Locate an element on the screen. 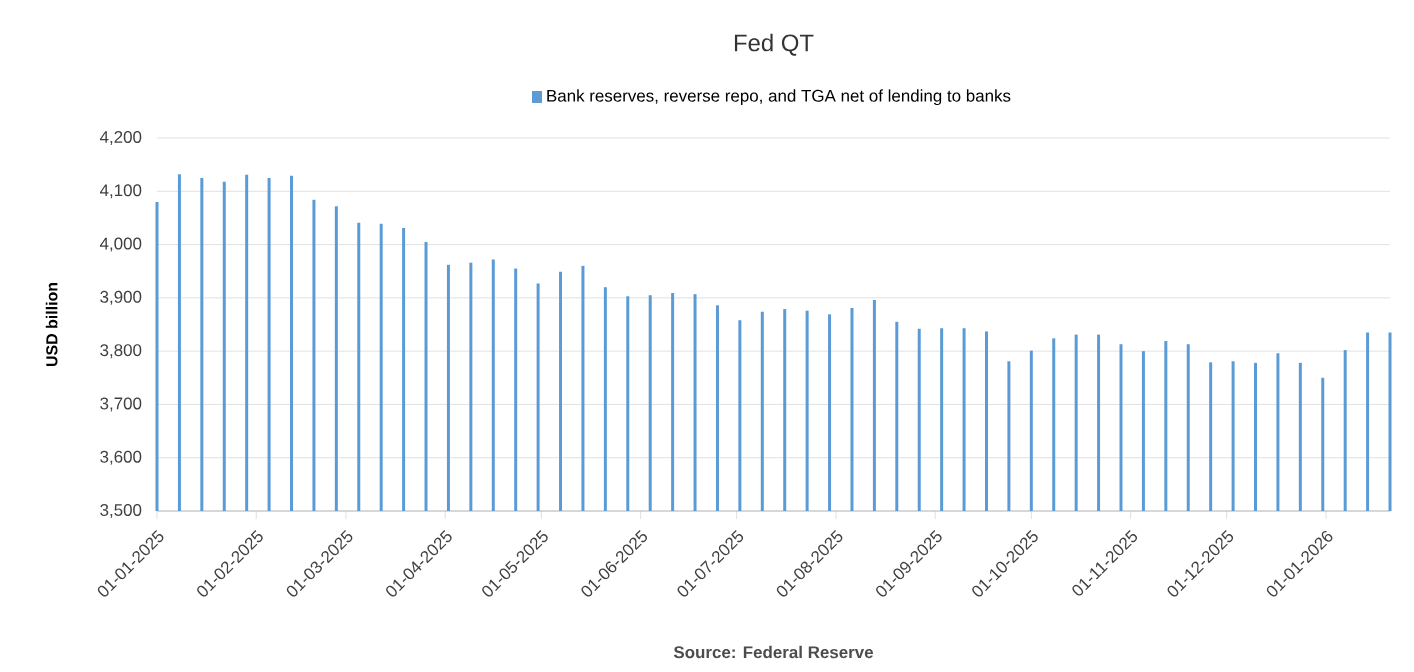 The height and width of the screenshot is (672, 1414). source-note: Source: Federal Reserve is located at coordinates (773, 652).